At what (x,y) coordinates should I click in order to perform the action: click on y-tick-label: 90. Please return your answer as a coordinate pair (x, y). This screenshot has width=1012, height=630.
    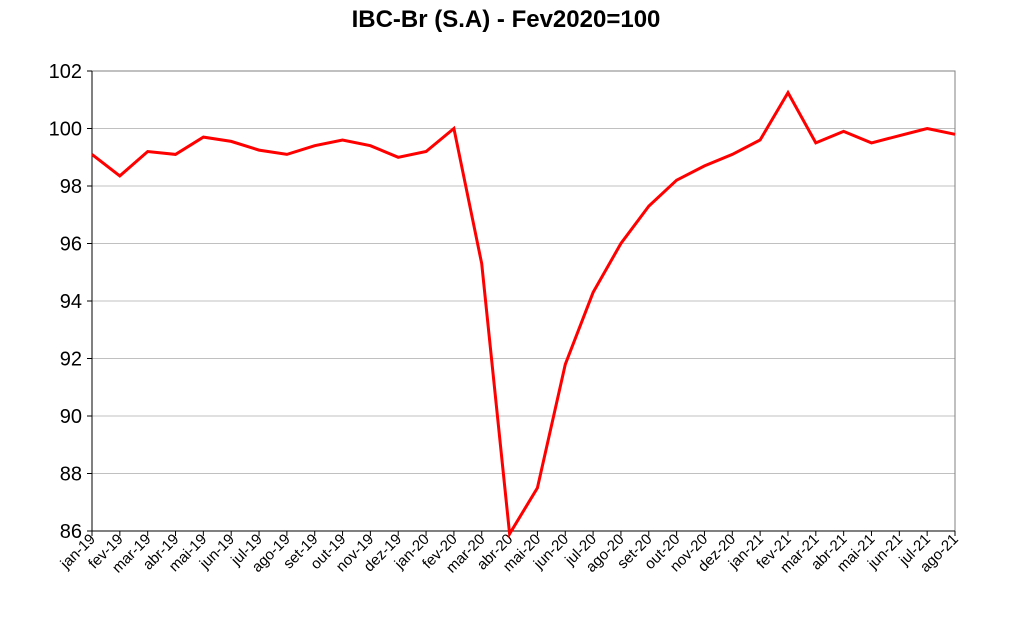
    Looking at the image, I should click on (71, 417).